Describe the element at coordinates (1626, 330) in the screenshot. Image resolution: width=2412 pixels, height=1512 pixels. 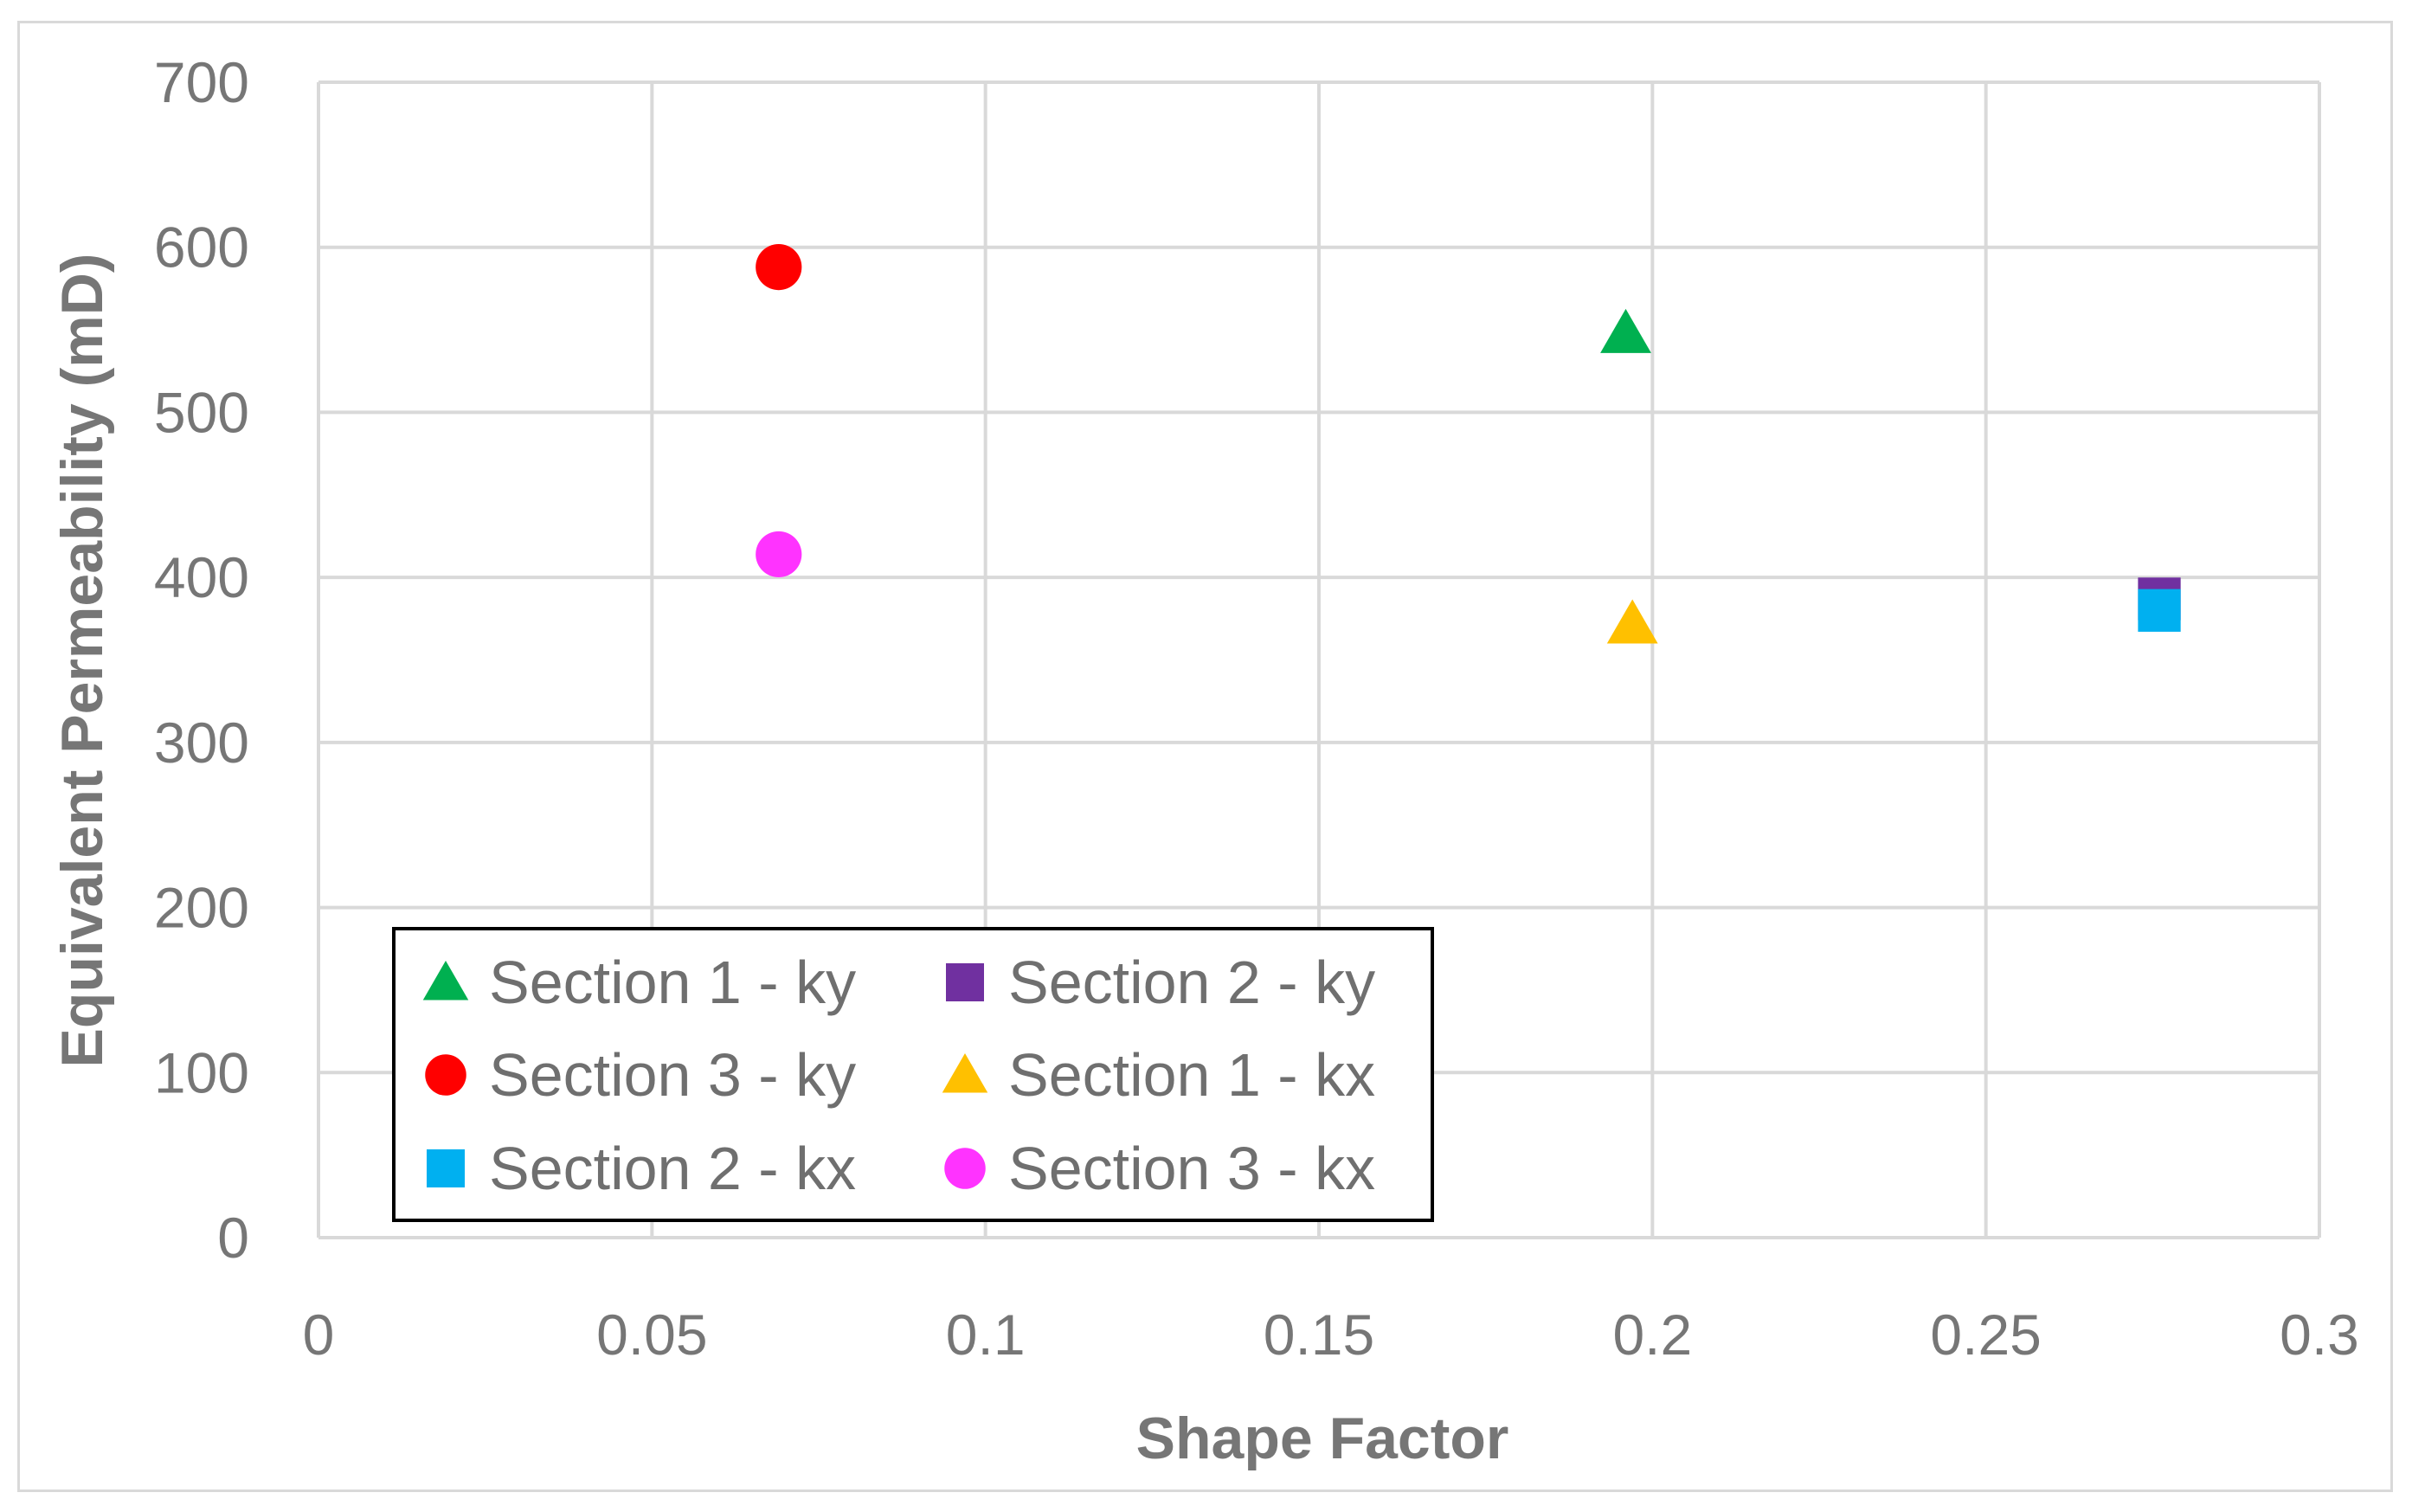
I see `point-section-1-ky` at that location.